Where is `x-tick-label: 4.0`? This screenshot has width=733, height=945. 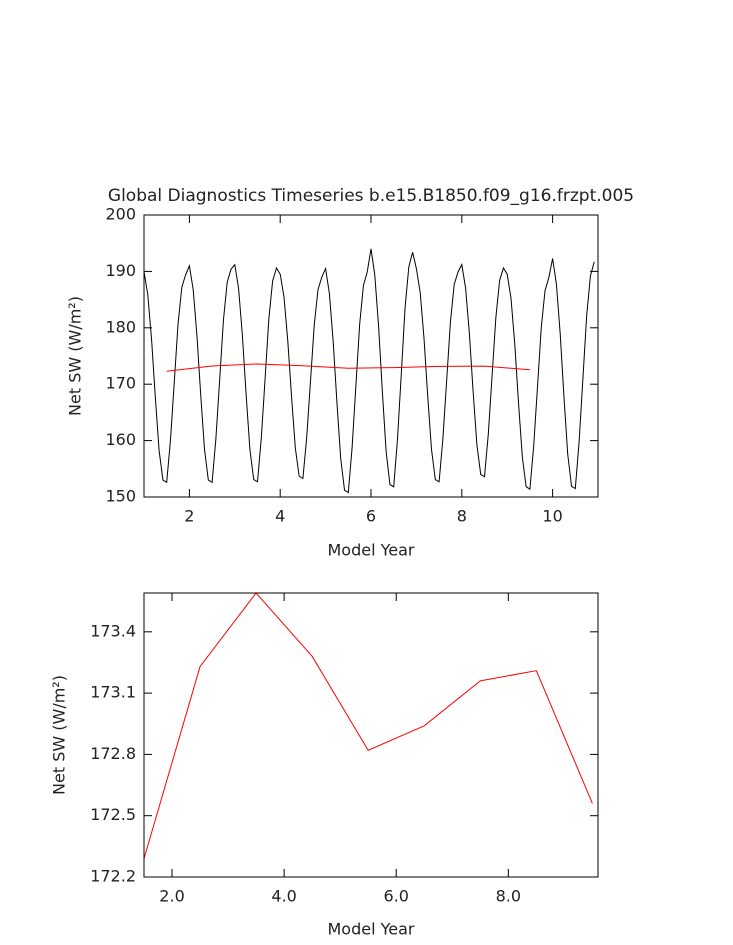
x-tick-label: 4.0 is located at coordinates (283, 896).